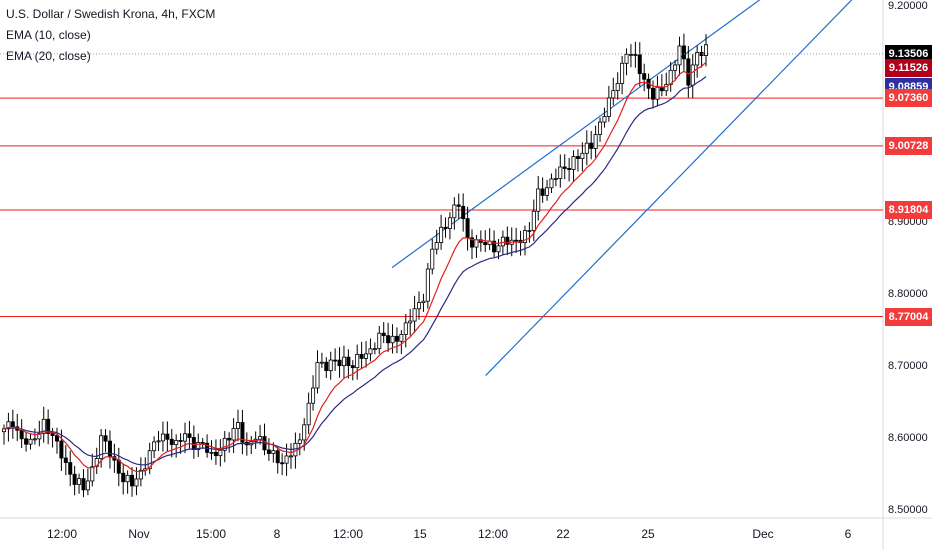 Image resolution: width=932 pixels, height=550 pixels. What do you see at coordinates (908, 365) in the screenshot?
I see `y-tick-label-3: 8.70000` at bounding box center [908, 365].